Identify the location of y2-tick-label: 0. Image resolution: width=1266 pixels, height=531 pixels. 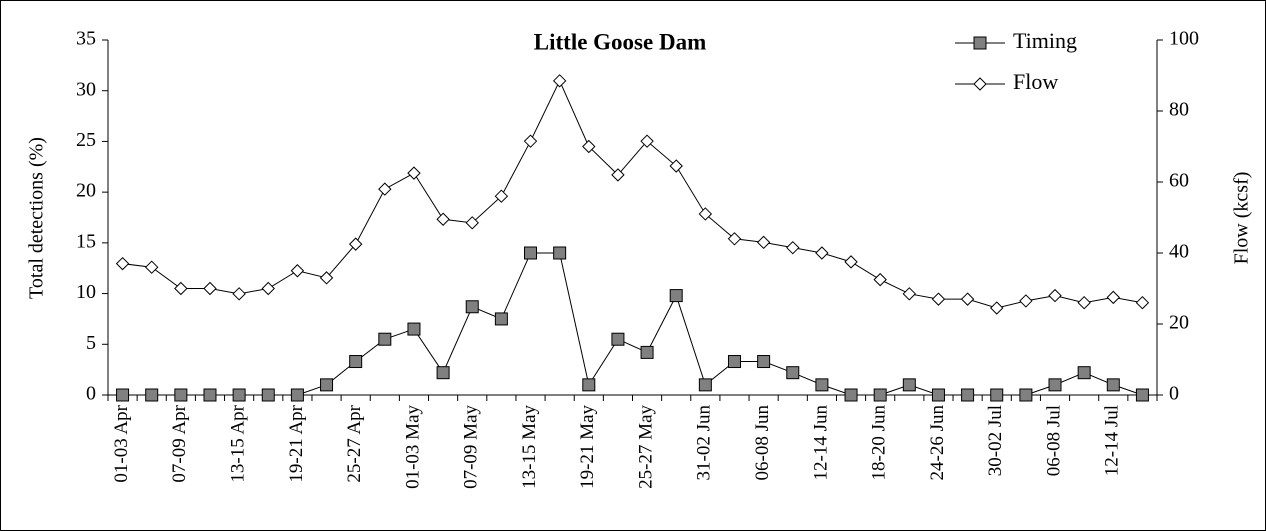
(1174, 394).